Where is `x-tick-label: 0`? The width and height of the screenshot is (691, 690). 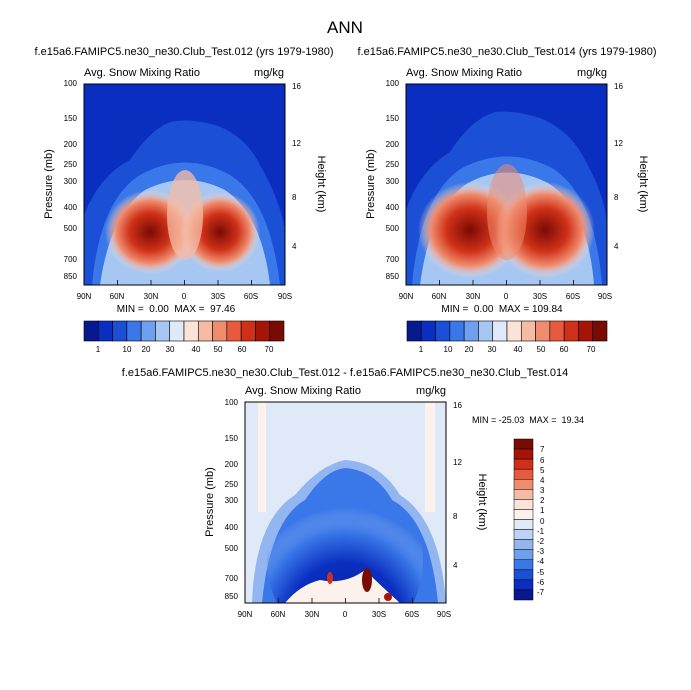 x-tick-label: 0 is located at coordinates (184, 296).